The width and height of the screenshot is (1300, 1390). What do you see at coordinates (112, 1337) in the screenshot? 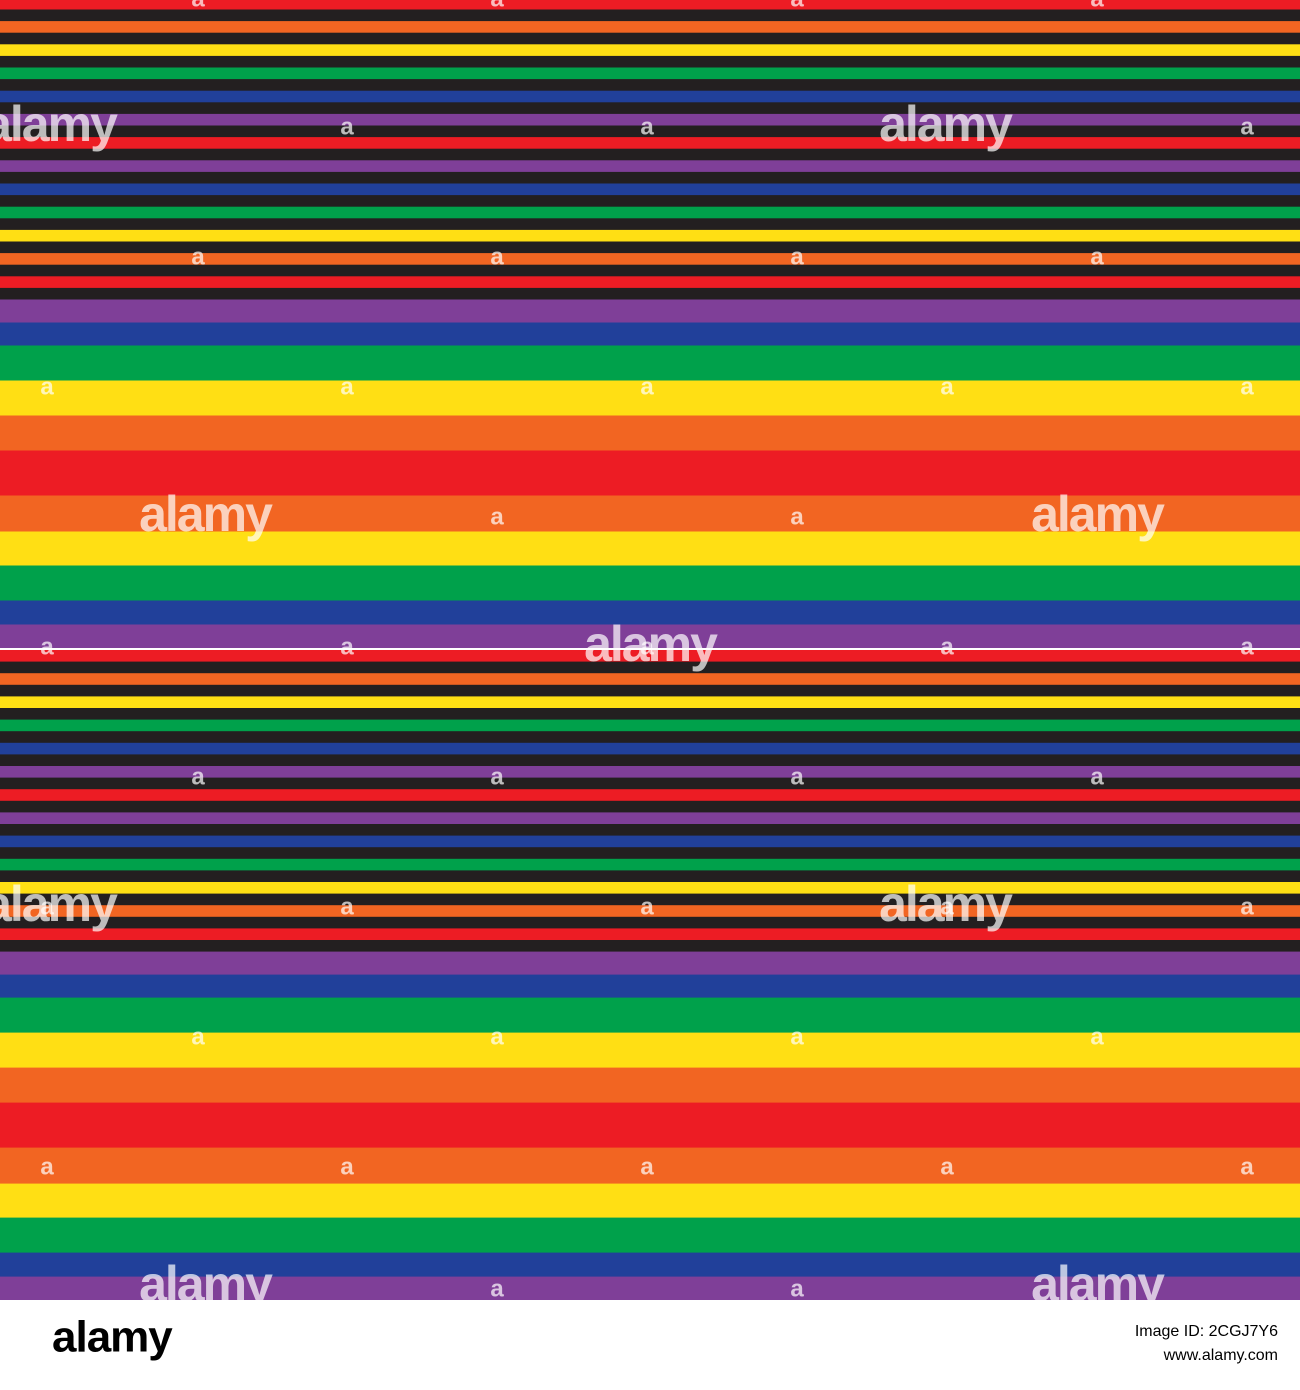
I see `footer-logo: alamy` at bounding box center [112, 1337].